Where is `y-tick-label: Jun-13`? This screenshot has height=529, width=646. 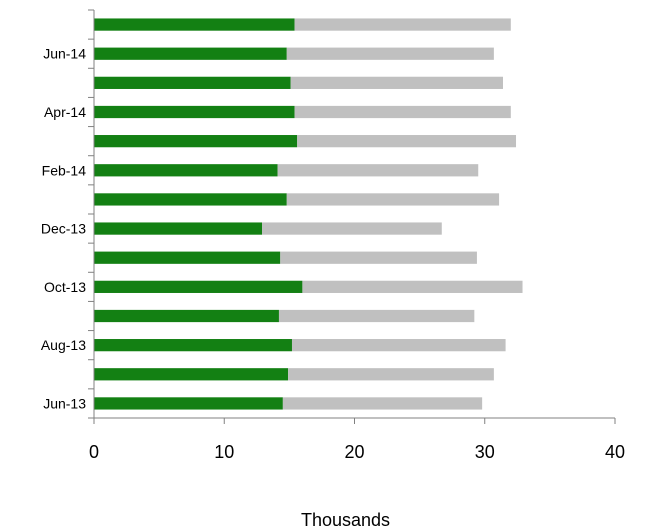
y-tick-label: Jun-13 is located at coordinates (64, 403).